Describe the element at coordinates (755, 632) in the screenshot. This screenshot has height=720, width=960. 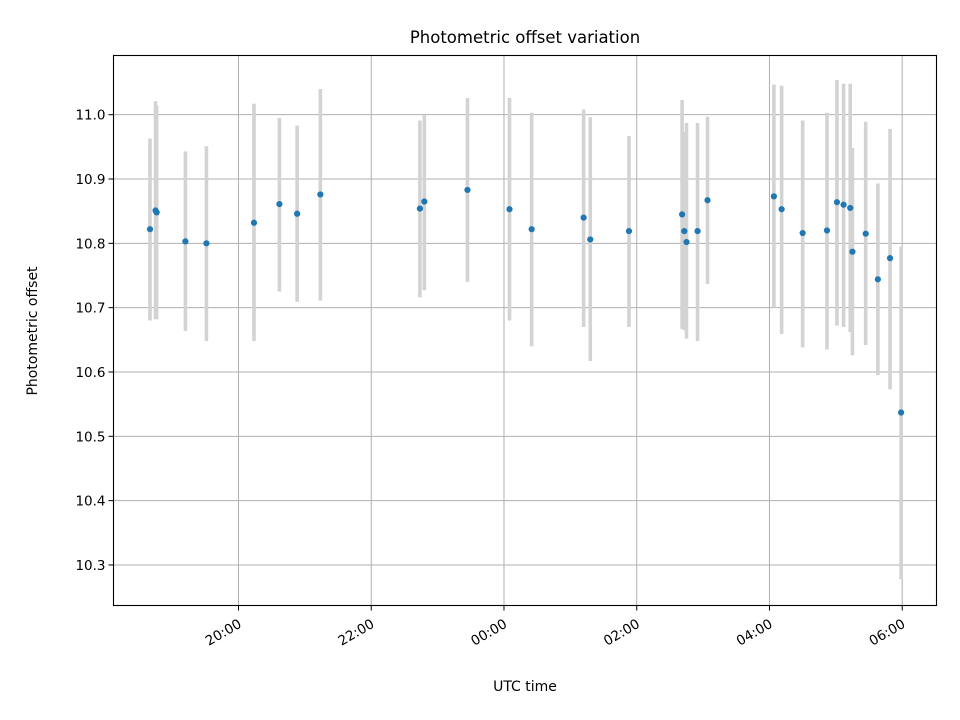
I see `x-tick-label: 04:00` at that location.